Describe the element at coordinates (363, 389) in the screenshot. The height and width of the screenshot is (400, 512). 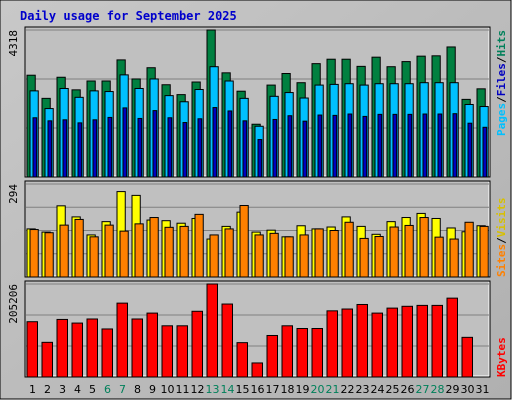
I see `x-tick-label: 23` at that location.